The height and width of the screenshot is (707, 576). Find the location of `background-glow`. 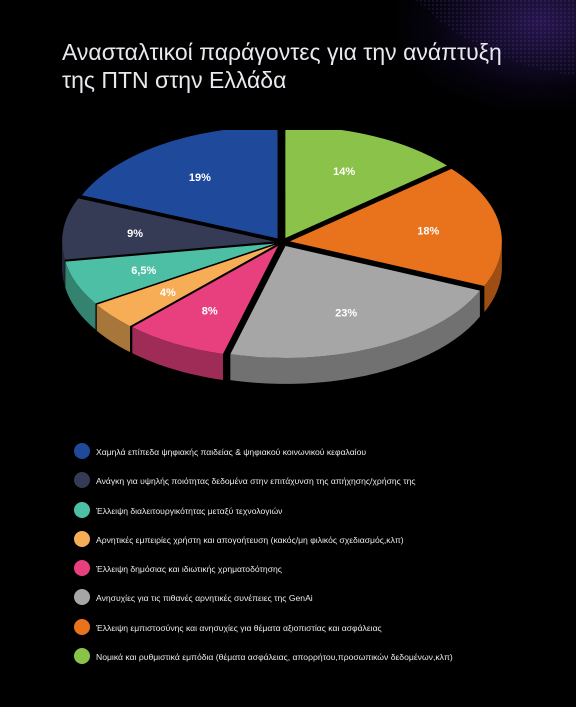

background-glow is located at coordinates (486, 55).